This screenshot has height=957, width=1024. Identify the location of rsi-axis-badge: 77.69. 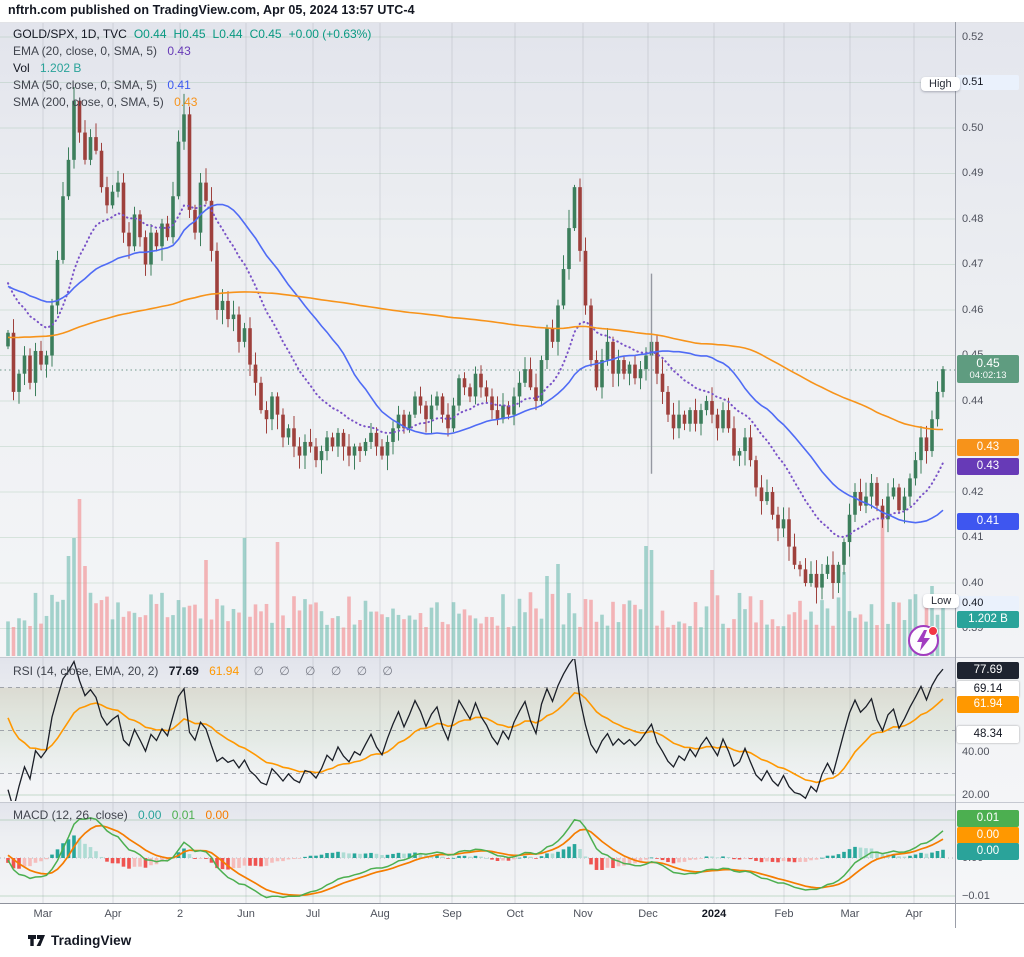
(988, 670).